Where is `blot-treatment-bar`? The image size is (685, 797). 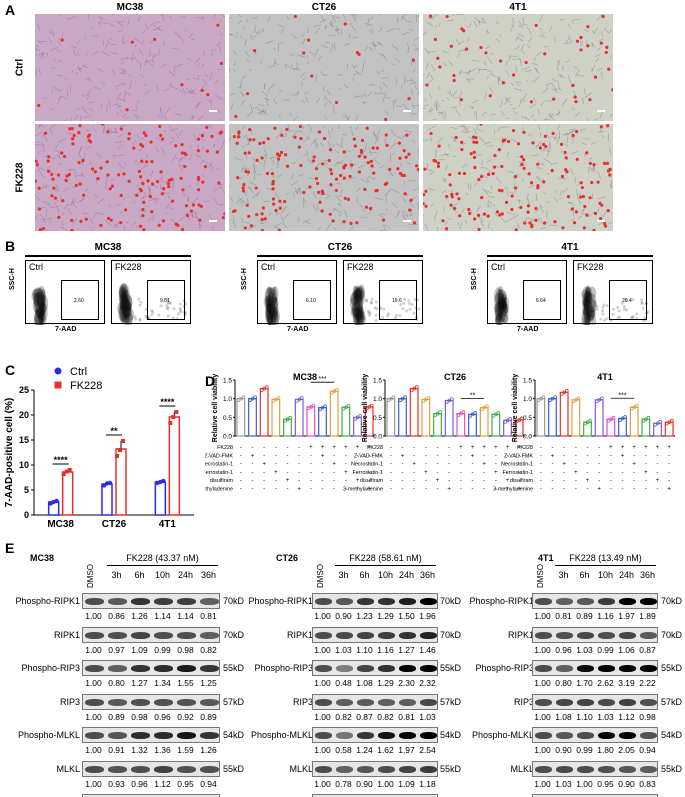
blot-treatment-bar is located at coordinates (385, 565).